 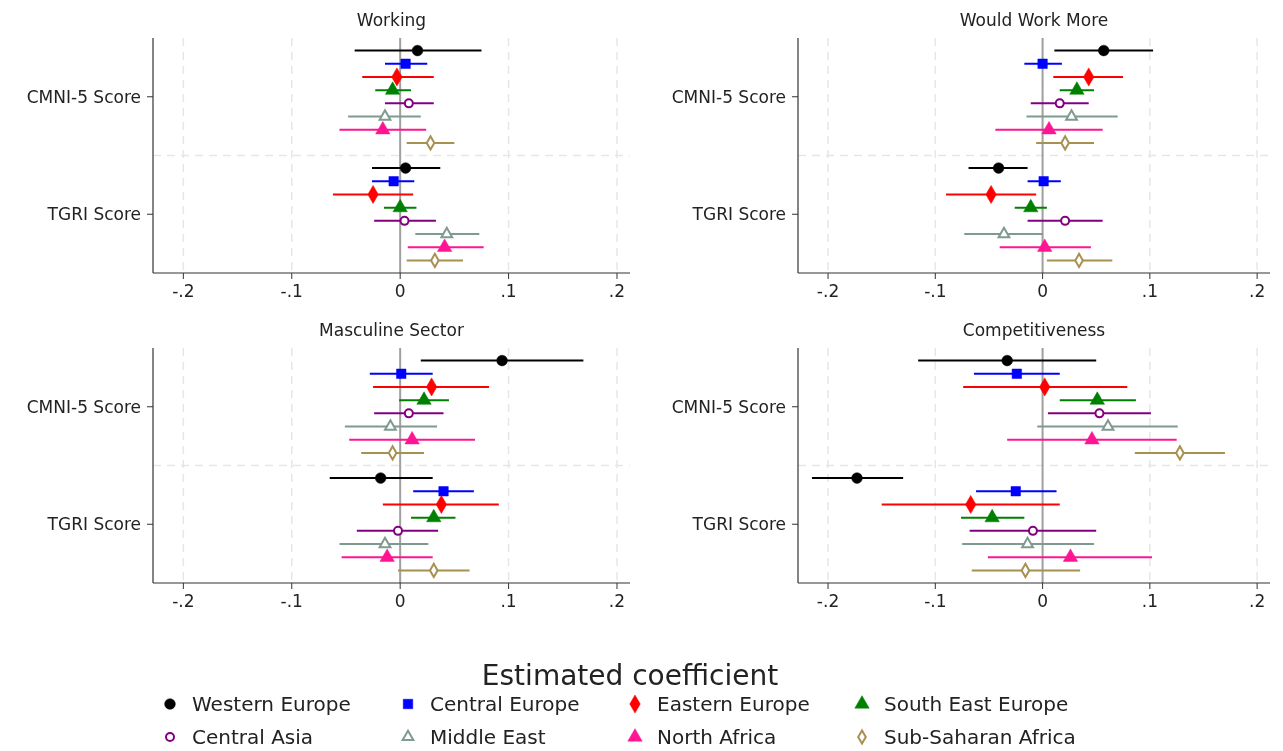 What do you see at coordinates (488, 737) in the screenshot?
I see `legend-label: Middle East` at bounding box center [488, 737].